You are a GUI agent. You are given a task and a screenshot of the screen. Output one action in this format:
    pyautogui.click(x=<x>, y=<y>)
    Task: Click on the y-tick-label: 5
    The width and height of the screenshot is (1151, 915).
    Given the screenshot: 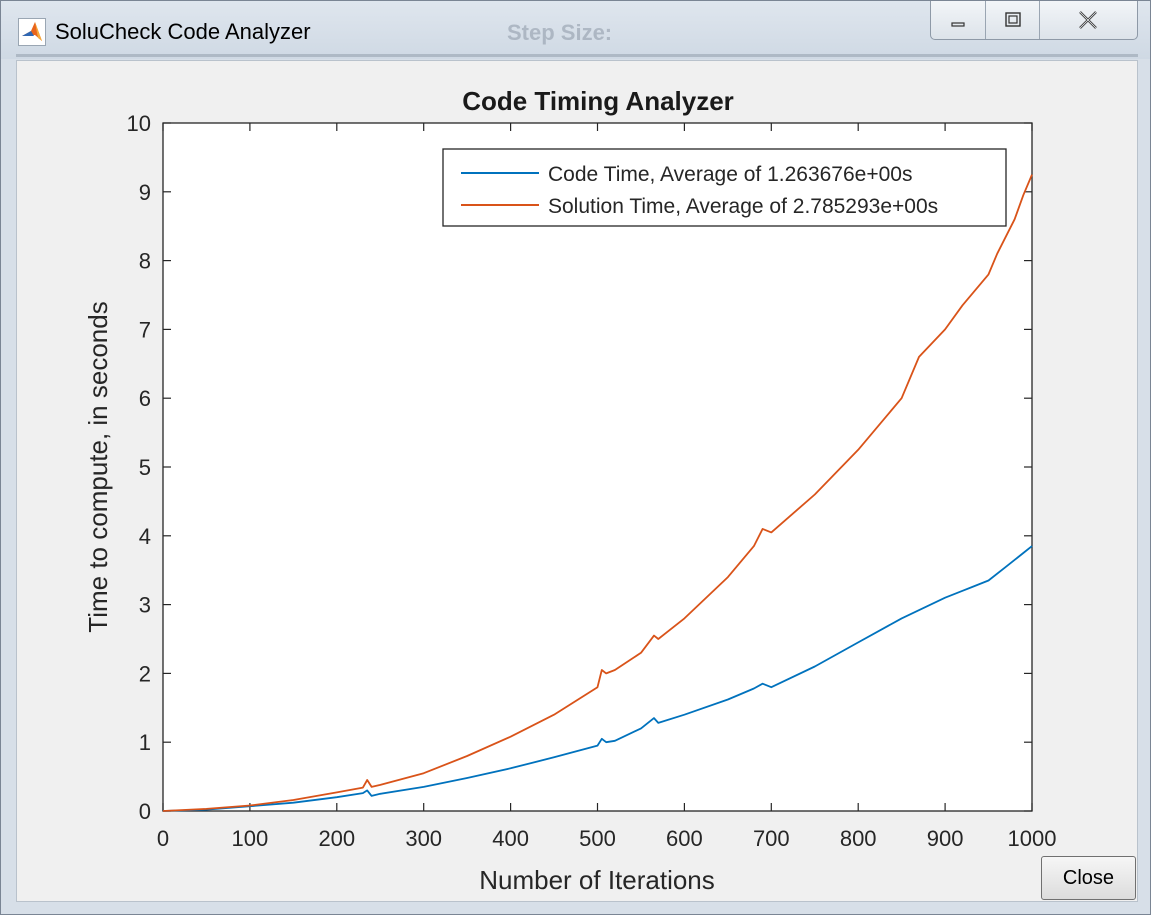 What is the action you would take?
    pyautogui.click(x=145, y=467)
    